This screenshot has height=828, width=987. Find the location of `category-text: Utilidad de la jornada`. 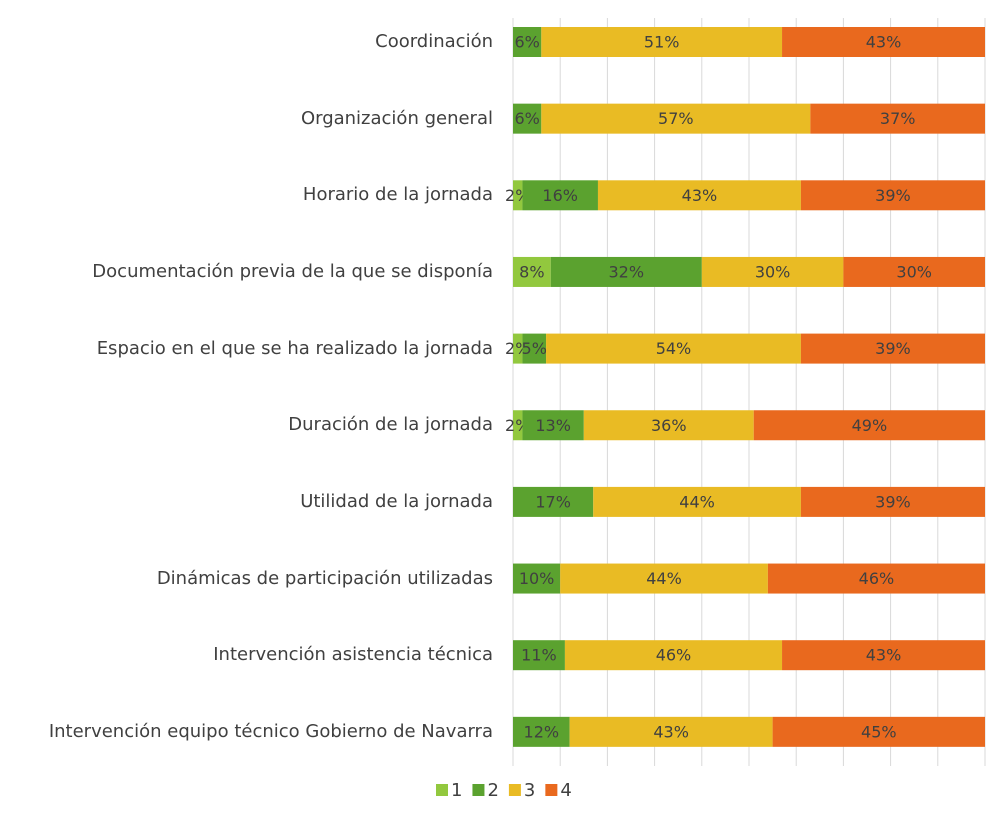

category-text: Utilidad de la jornada is located at coordinates (396, 501).